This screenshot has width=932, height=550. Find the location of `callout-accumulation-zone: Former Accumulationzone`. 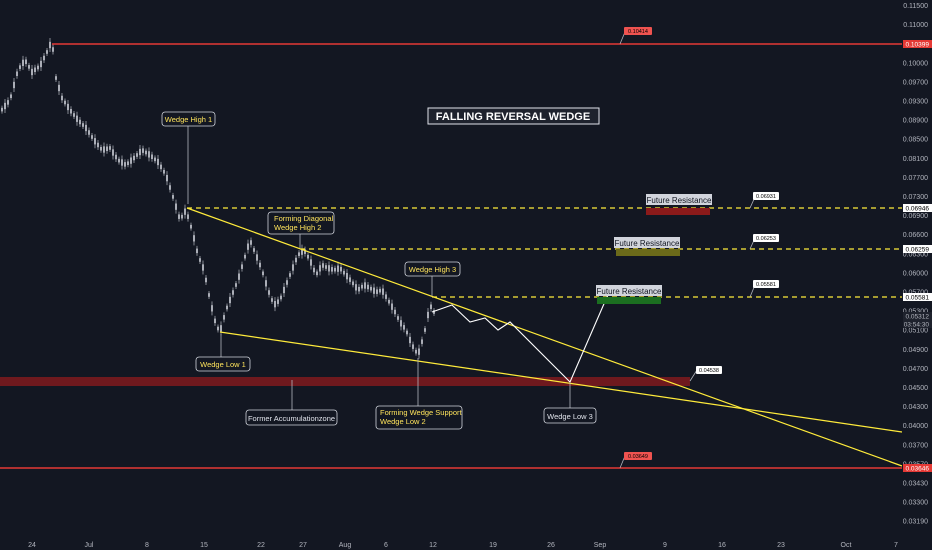

callout-accumulation-zone: Former Accumulationzone is located at coordinates (291, 417).